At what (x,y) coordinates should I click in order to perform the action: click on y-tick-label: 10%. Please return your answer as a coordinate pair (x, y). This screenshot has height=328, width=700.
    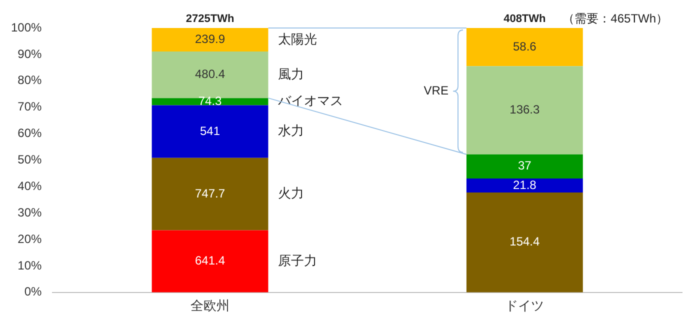
    Looking at the image, I should click on (30, 265).